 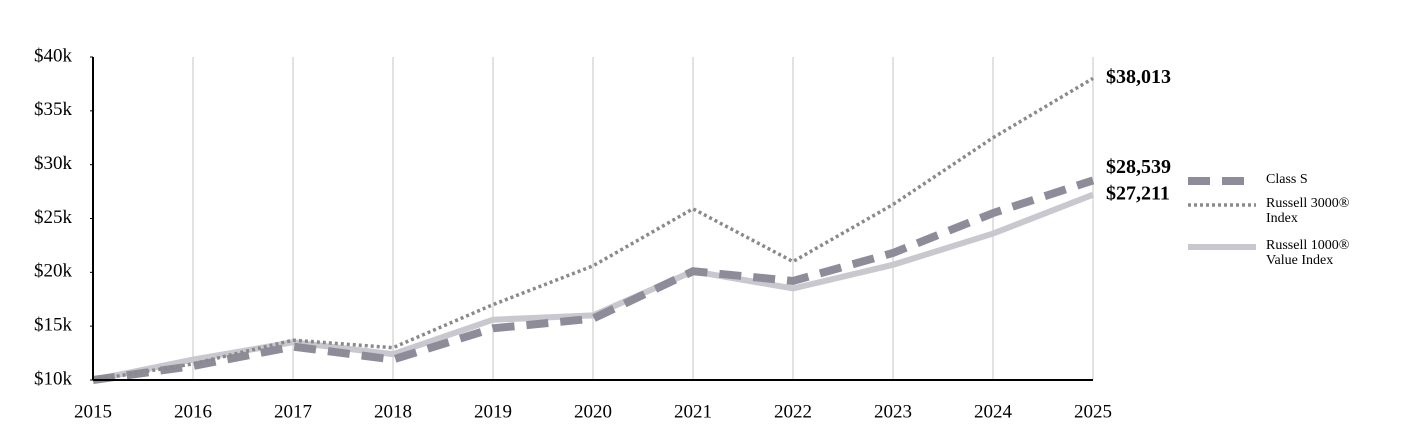 I want to click on x-tick-label: 2024, so click(x=993, y=411).